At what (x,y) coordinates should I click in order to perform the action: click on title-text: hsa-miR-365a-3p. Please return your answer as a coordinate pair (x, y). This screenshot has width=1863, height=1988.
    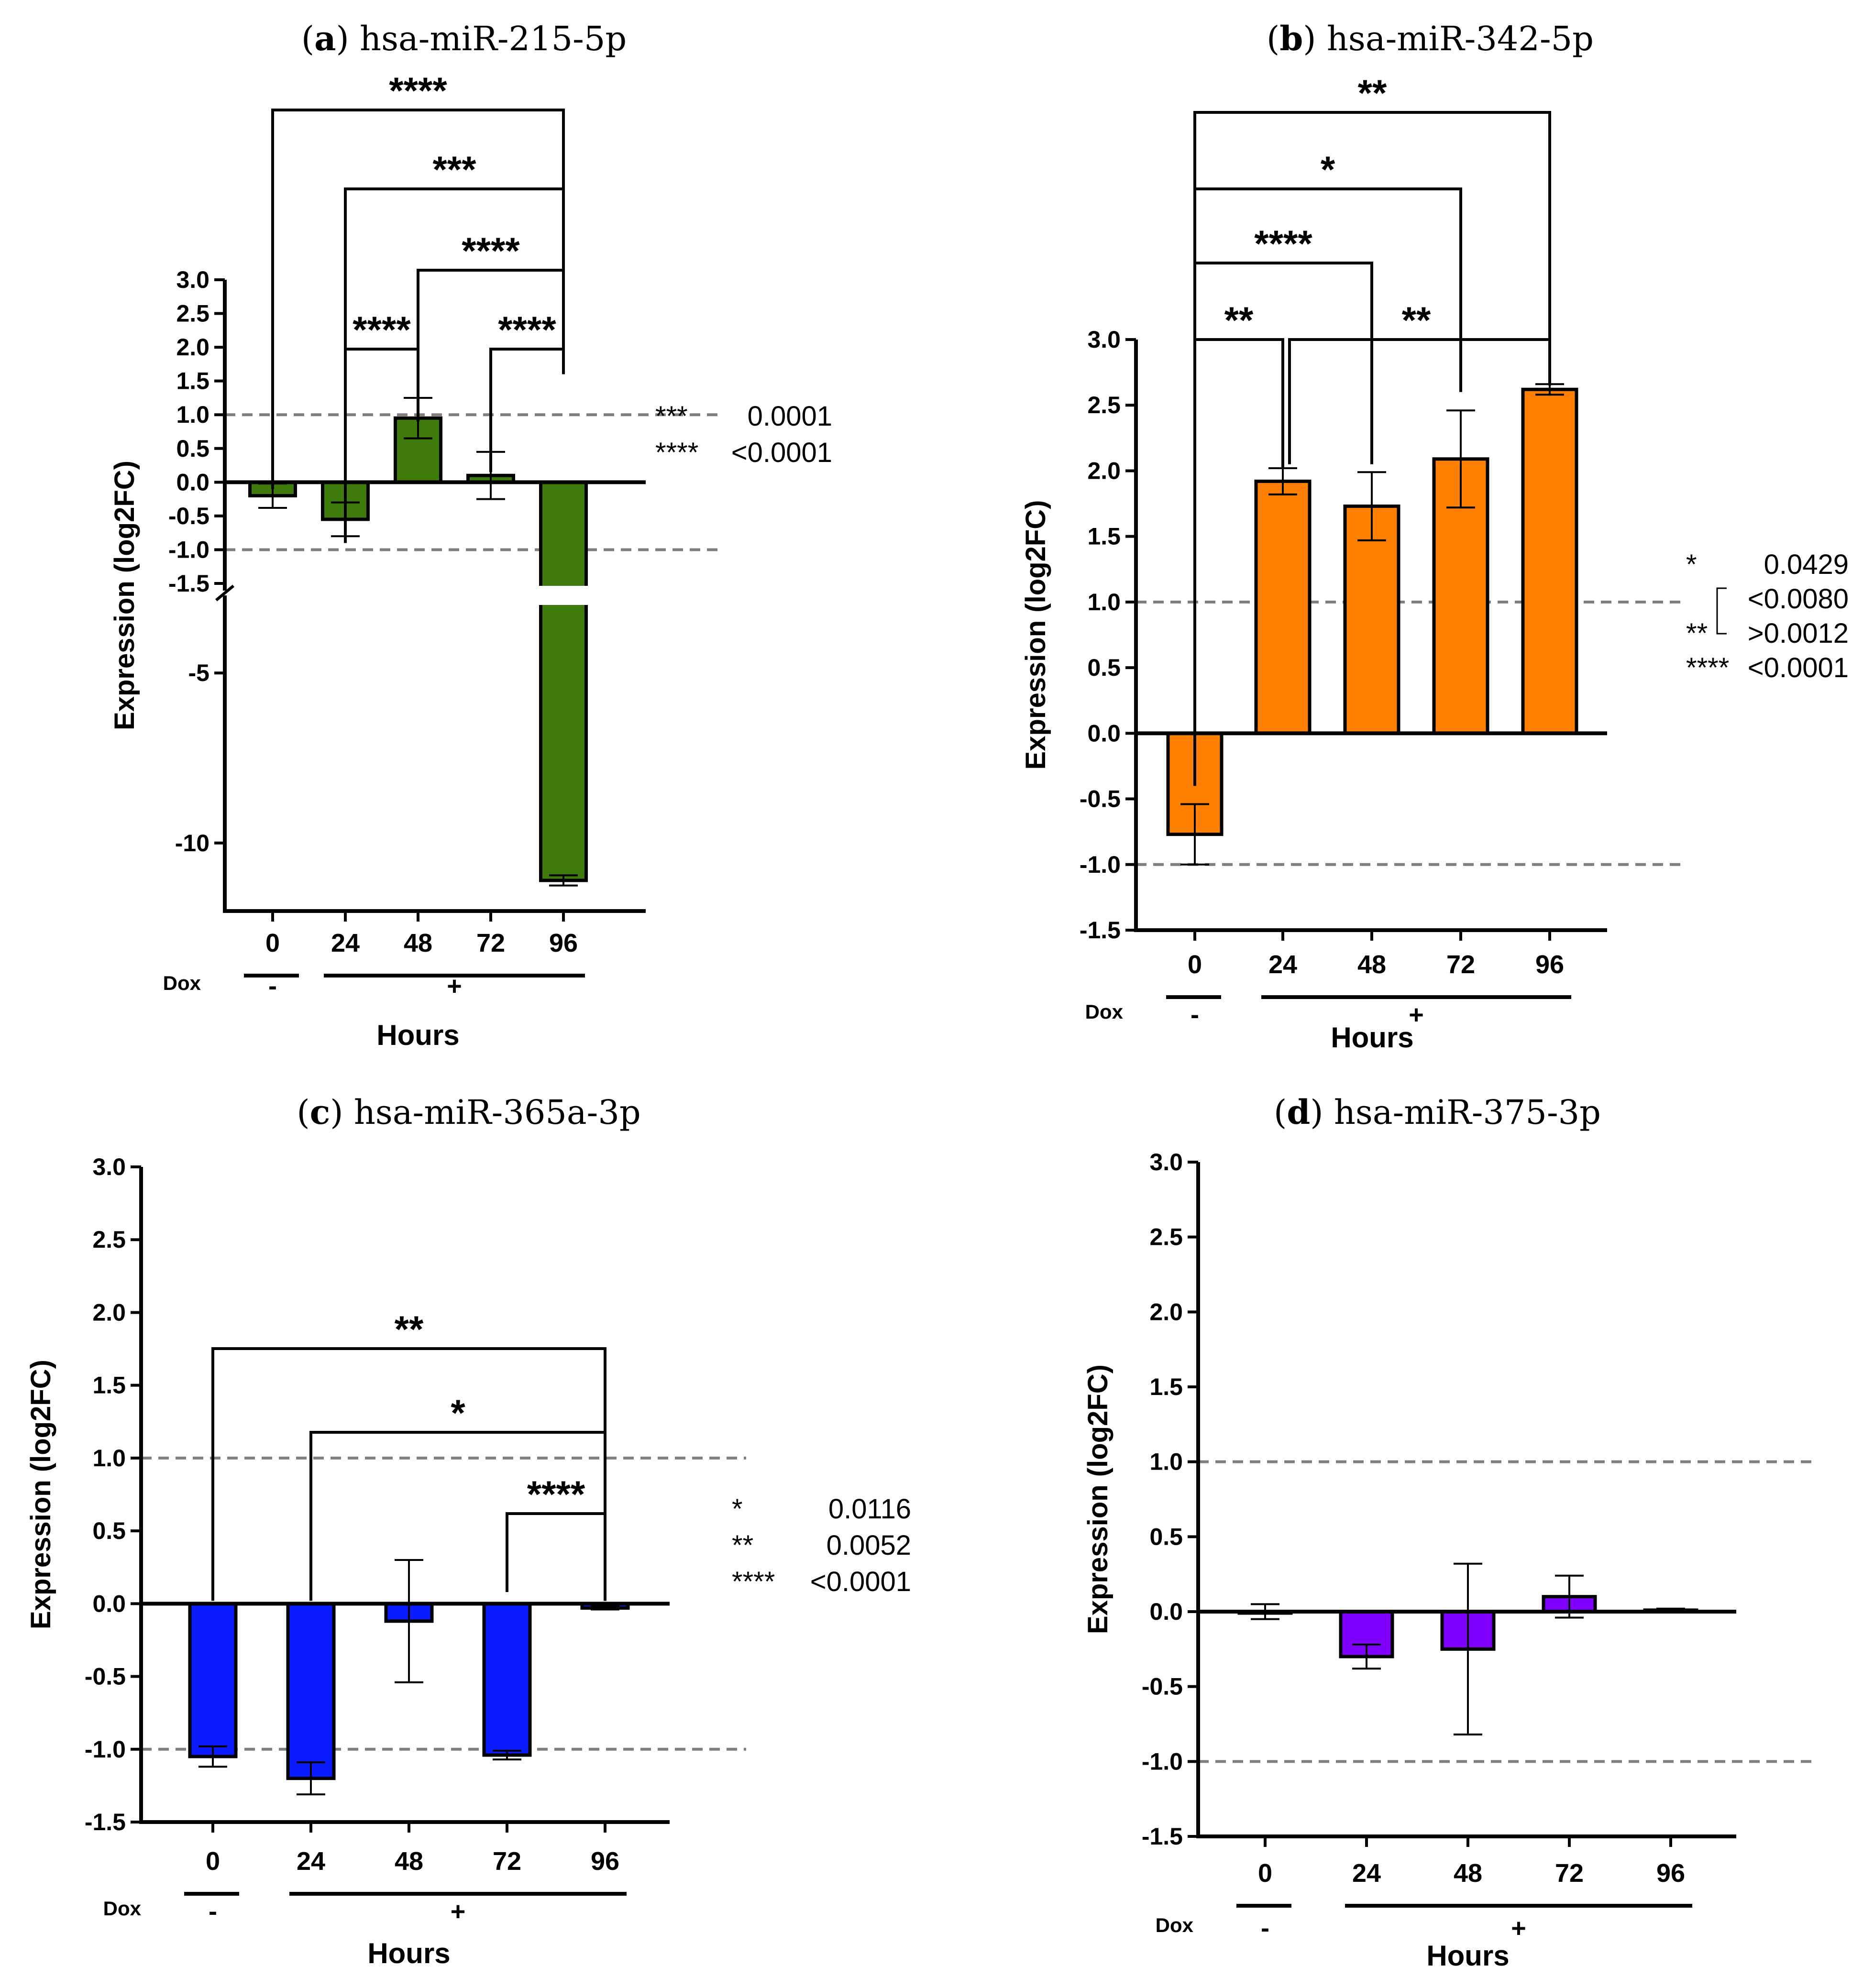
    Looking at the image, I should click on (498, 1112).